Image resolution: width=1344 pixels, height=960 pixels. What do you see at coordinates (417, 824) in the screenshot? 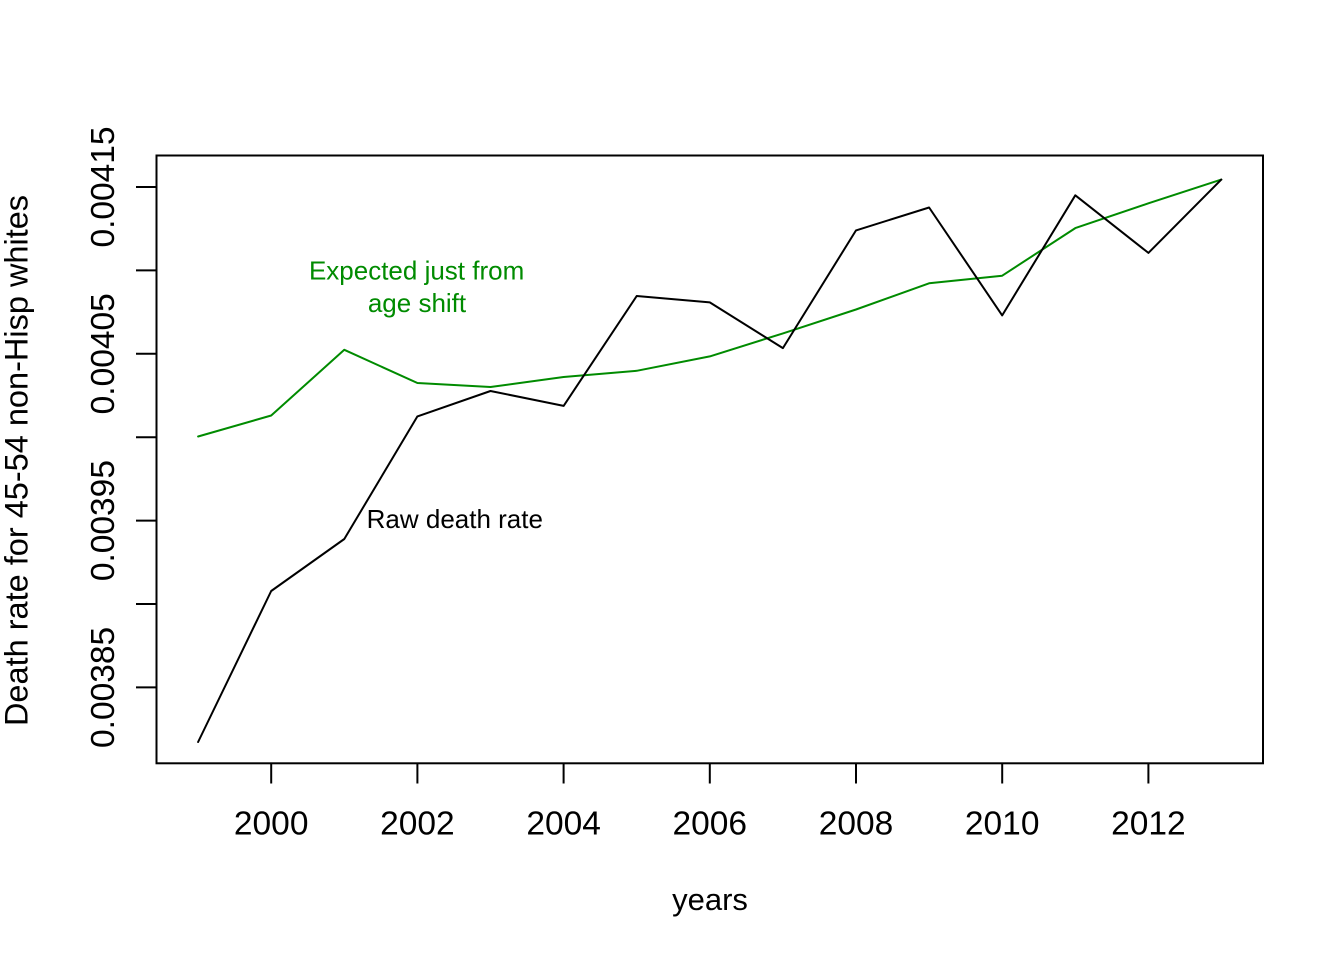
I see `svg-text: 2002` at bounding box center [417, 824].